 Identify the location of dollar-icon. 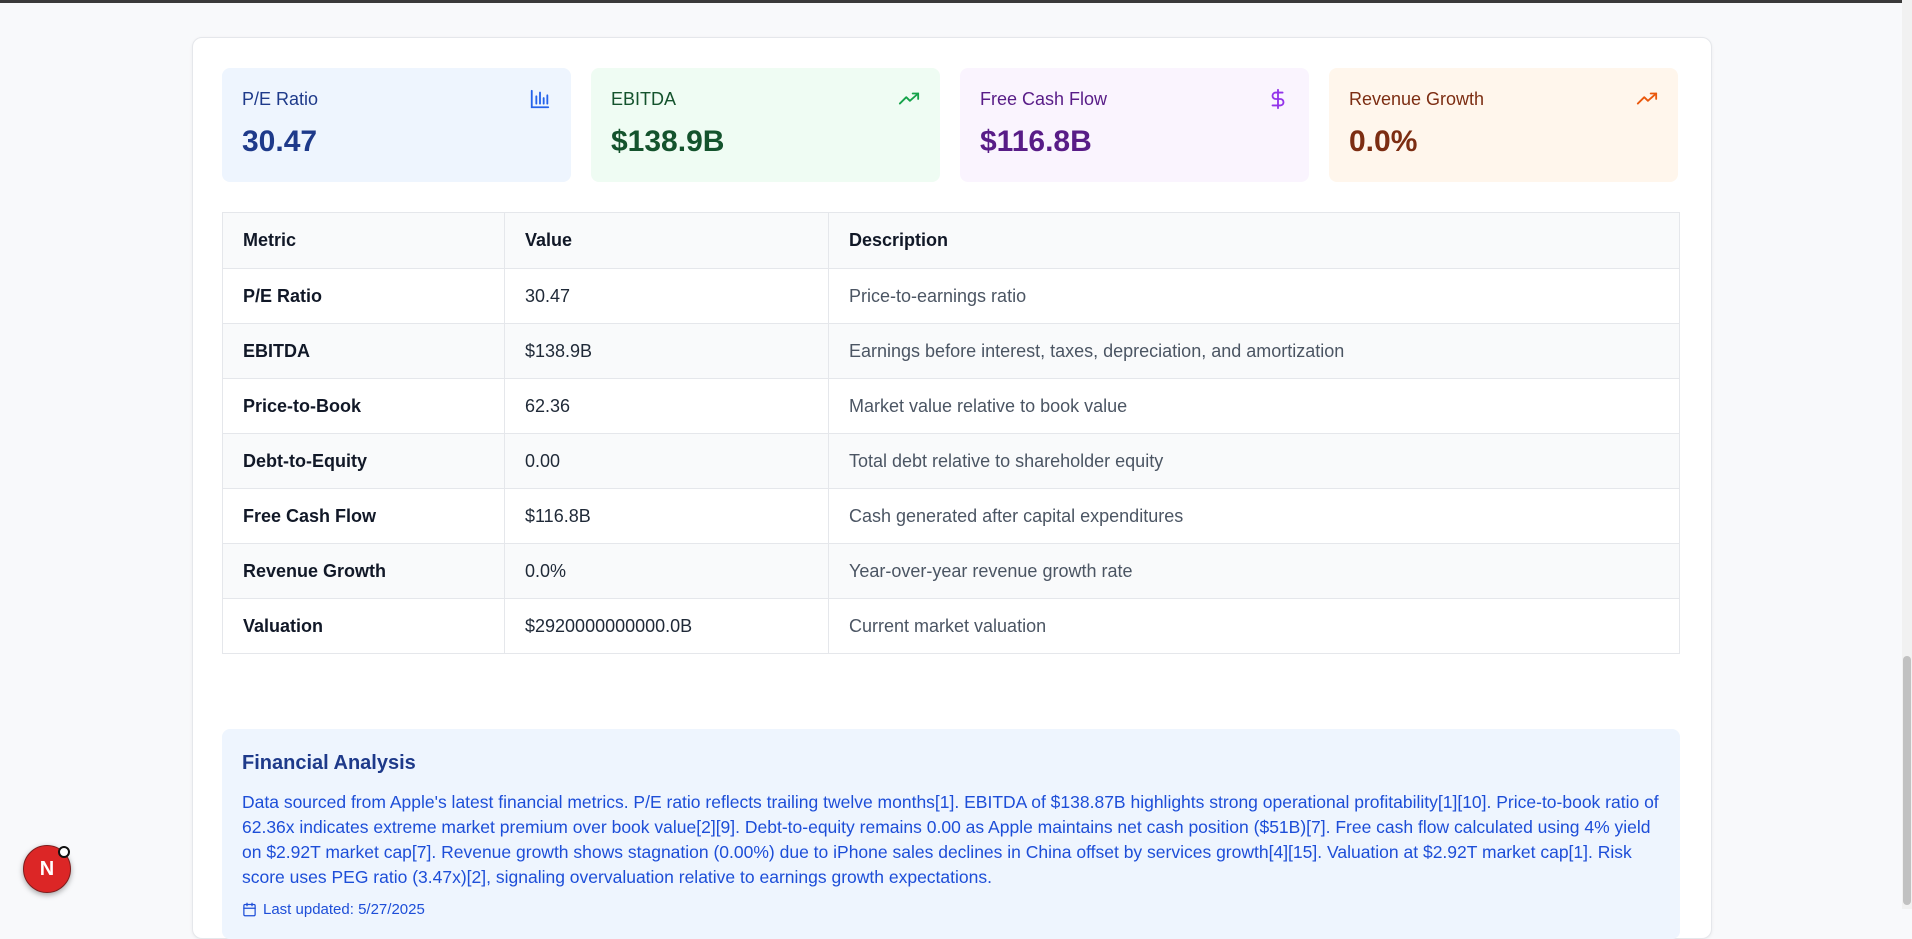
(1278, 99).